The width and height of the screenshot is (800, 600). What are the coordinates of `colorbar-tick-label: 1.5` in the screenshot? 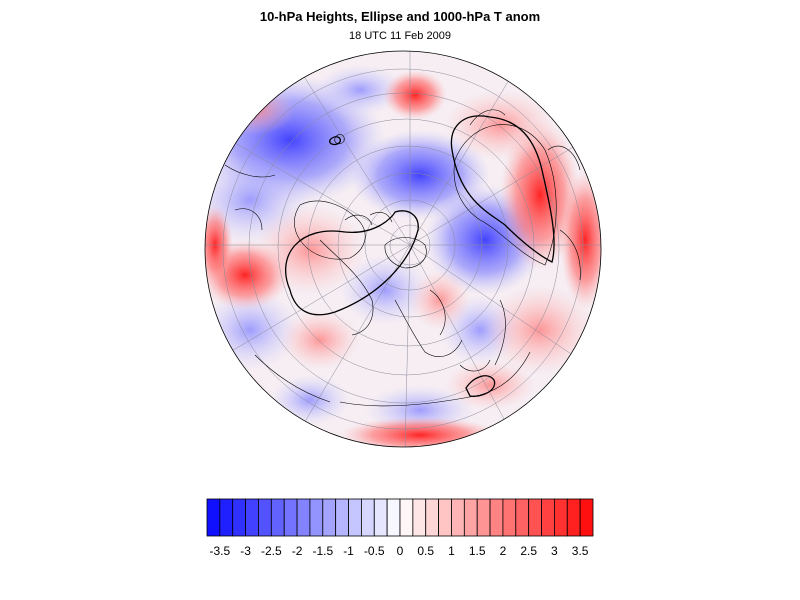 It's located at (477, 551).